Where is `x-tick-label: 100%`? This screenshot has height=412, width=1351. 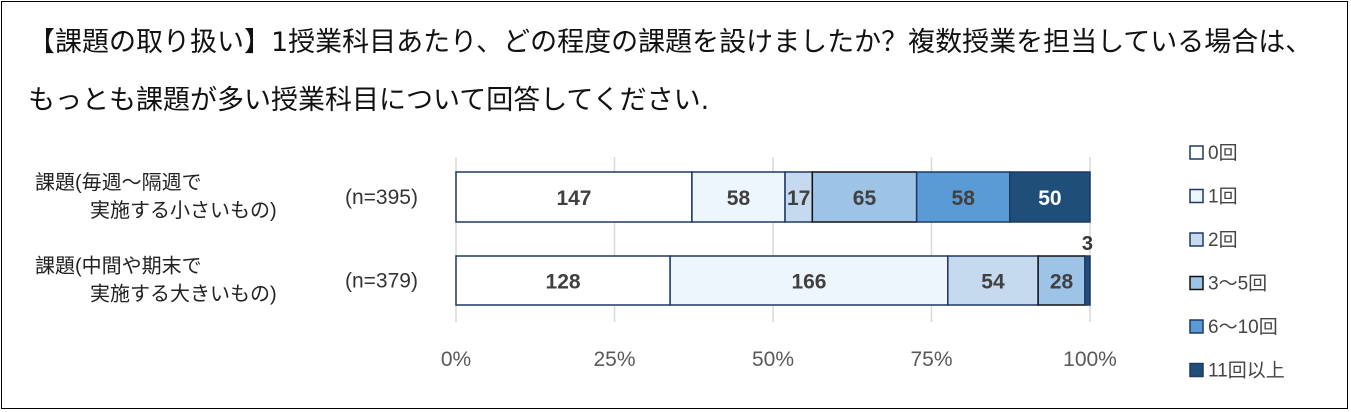
x-tick-label: 100% is located at coordinates (1090, 359).